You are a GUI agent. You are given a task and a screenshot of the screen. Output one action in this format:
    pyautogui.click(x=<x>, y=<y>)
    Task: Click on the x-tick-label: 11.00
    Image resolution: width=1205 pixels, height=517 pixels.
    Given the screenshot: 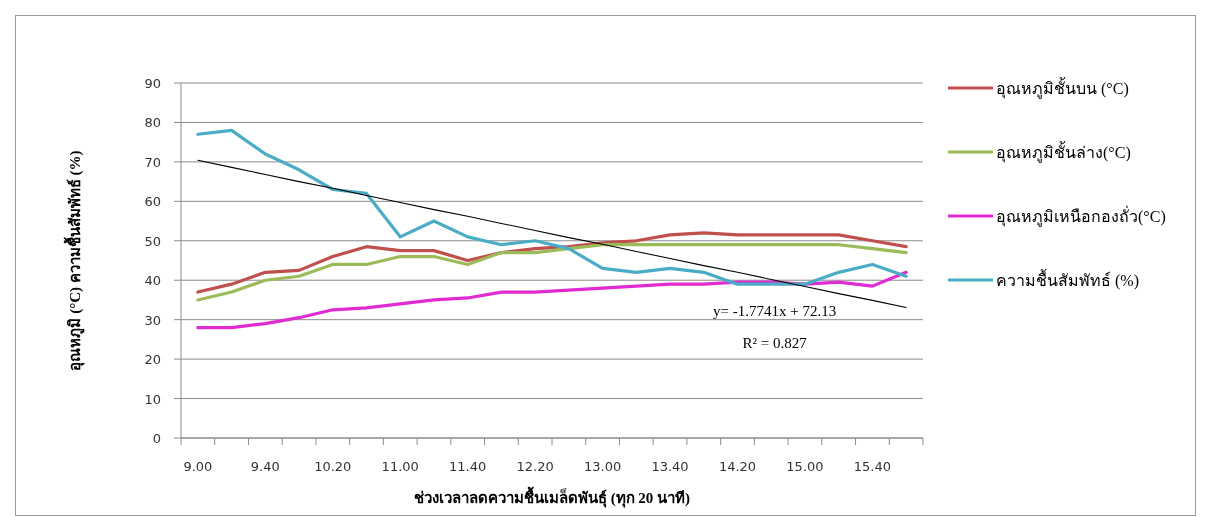 What is the action you would take?
    pyautogui.click(x=400, y=466)
    